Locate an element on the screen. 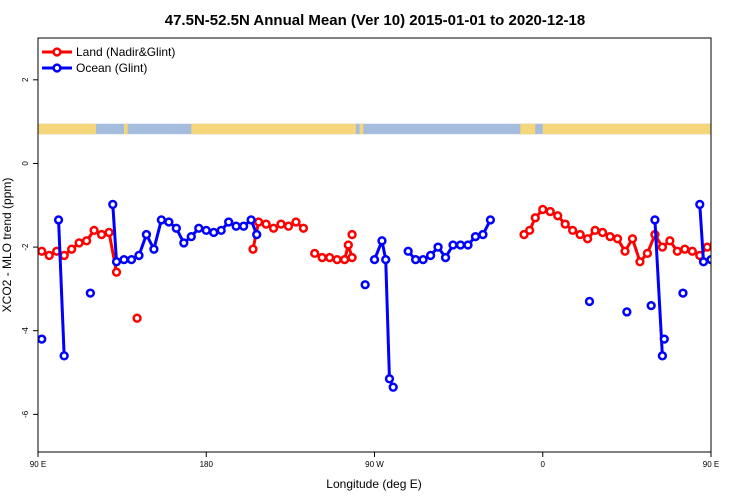  y-tick-label: 0 is located at coordinates (25, 163).